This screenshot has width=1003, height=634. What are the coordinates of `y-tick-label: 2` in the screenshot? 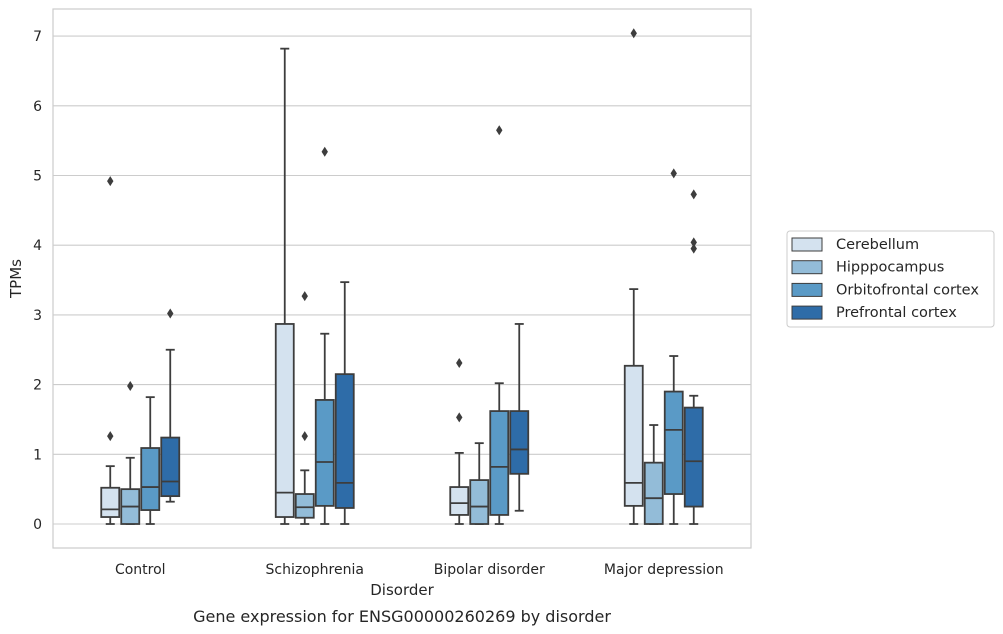 It's located at (37, 386).